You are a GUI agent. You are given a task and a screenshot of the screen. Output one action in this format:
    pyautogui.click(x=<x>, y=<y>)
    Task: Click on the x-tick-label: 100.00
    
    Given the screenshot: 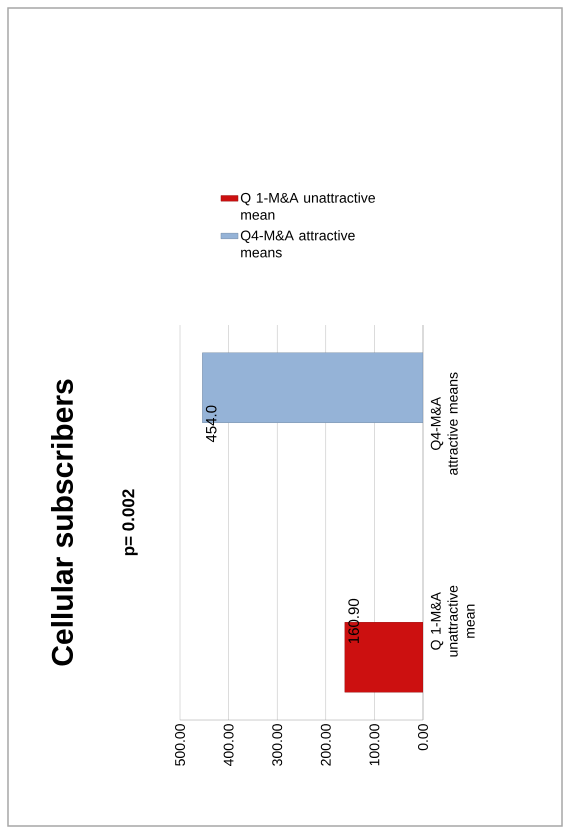 What is the action you would take?
    pyautogui.click(x=374, y=745)
    